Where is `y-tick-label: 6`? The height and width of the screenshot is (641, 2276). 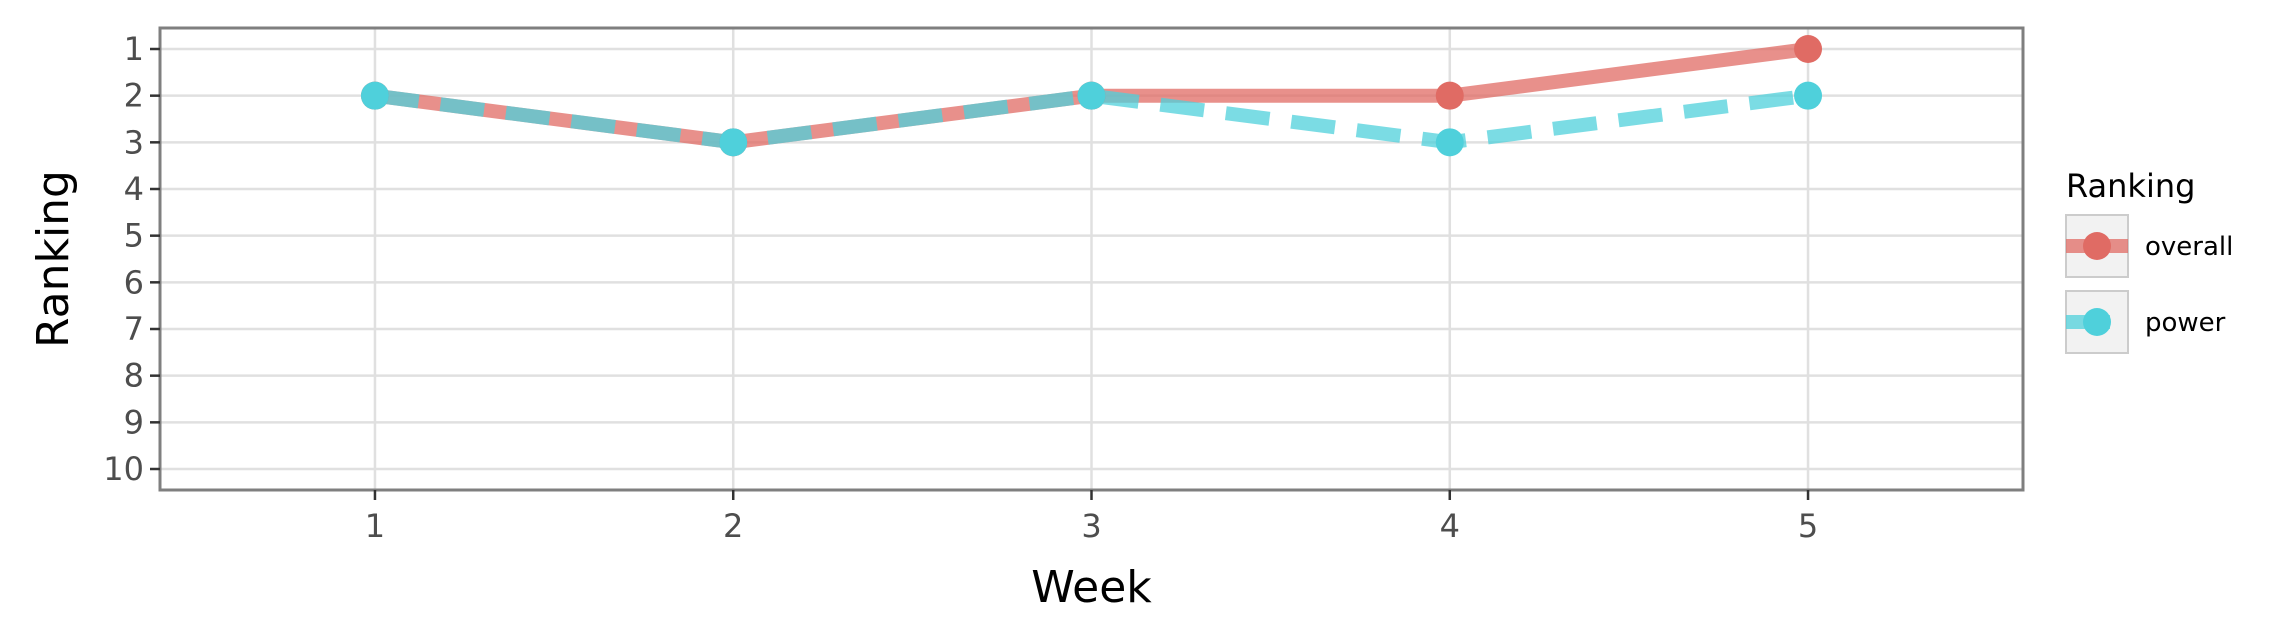
y-tick-label: 6 is located at coordinates (134, 282).